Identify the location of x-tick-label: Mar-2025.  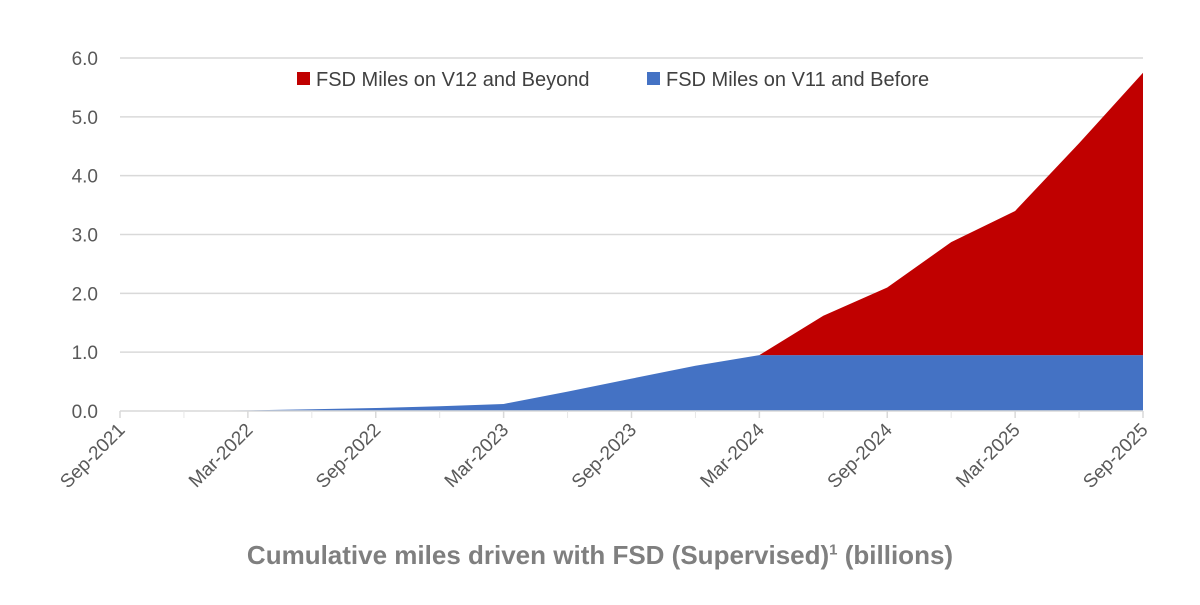
(988, 456).